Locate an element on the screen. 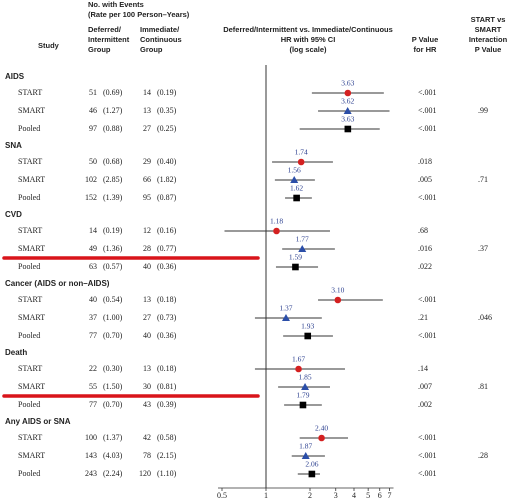 This screenshot has width=514, height=500. x-tick-label: 4 is located at coordinates (354, 495).